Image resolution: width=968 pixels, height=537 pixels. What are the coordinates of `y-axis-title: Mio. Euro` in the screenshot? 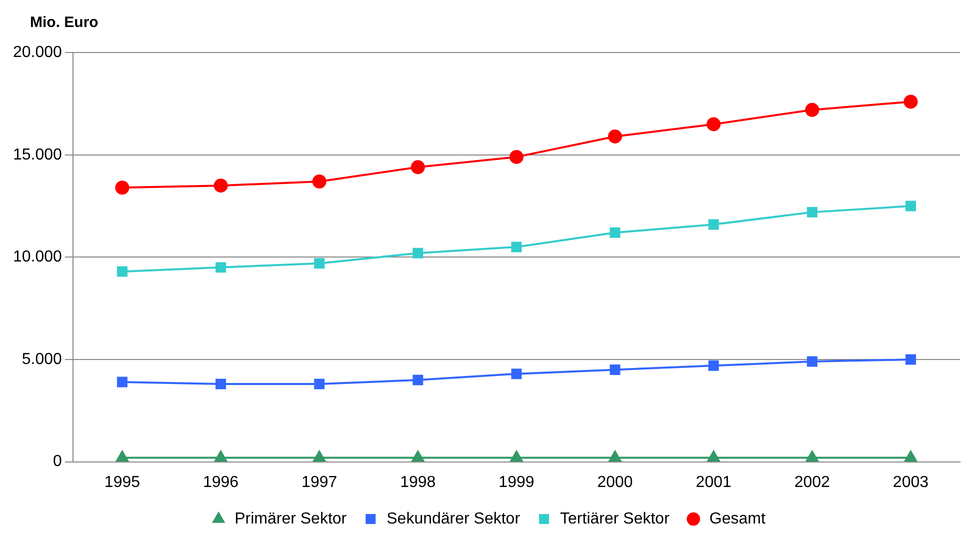 It's located at (64, 22).